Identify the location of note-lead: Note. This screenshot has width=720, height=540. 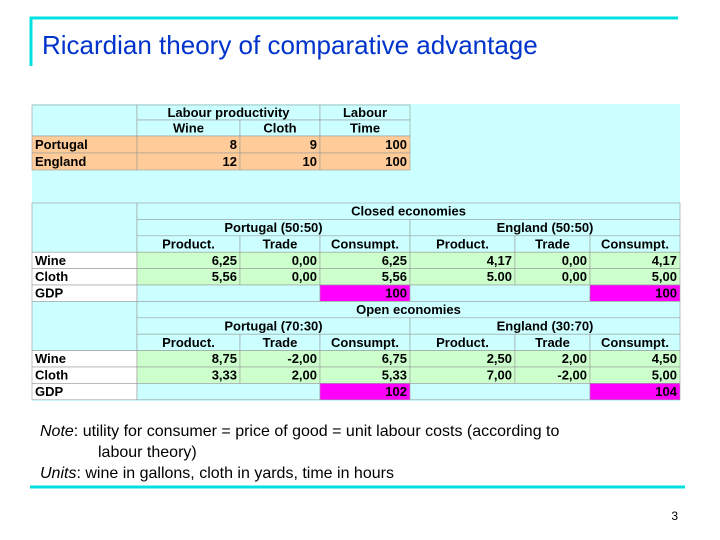
(57, 431).